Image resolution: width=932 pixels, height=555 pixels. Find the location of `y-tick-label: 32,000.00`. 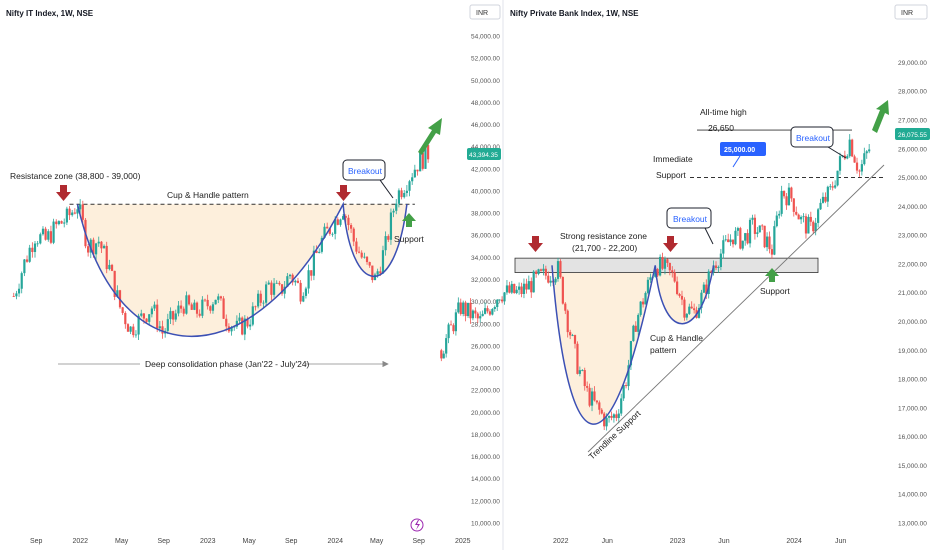

y-tick-label: 32,000.00 is located at coordinates (485, 280).